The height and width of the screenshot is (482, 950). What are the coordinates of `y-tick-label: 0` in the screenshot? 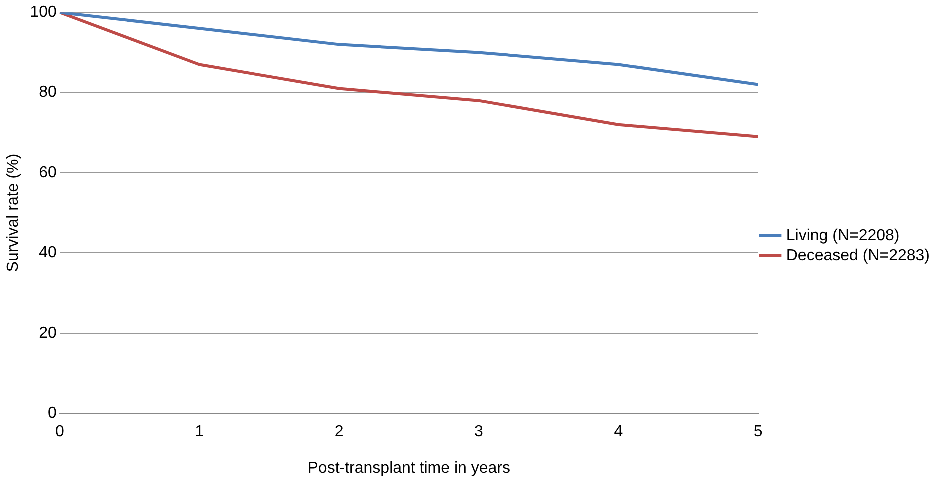 It's located at (52, 413).